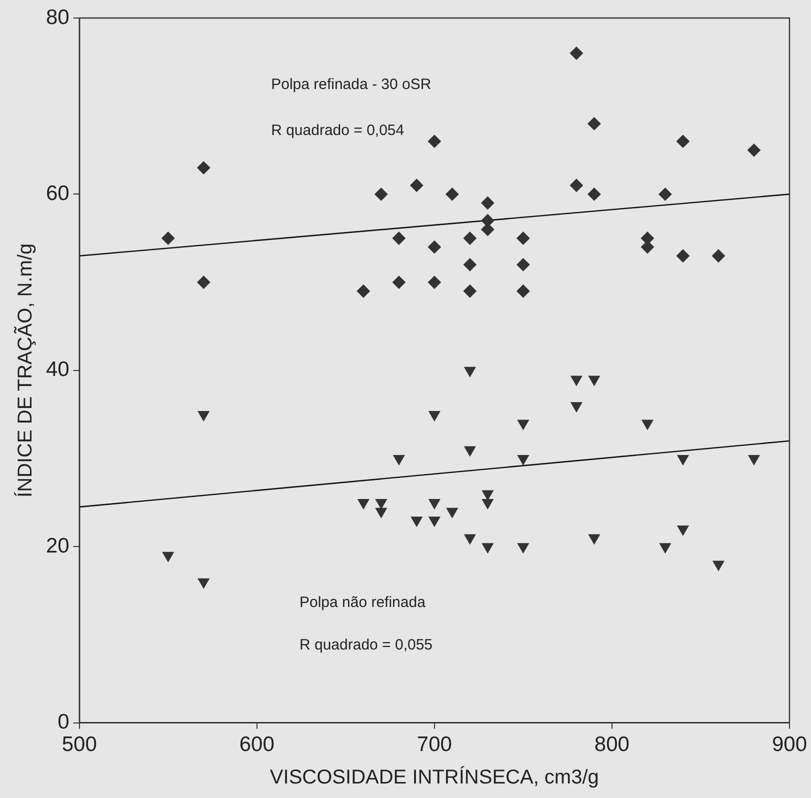 The width and height of the screenshot is (811, 798). What do you see at coordinates (366, 645) in the screenshot?
I see `annotation: R quadrado = 0,055` at bounding box center [366, 645].